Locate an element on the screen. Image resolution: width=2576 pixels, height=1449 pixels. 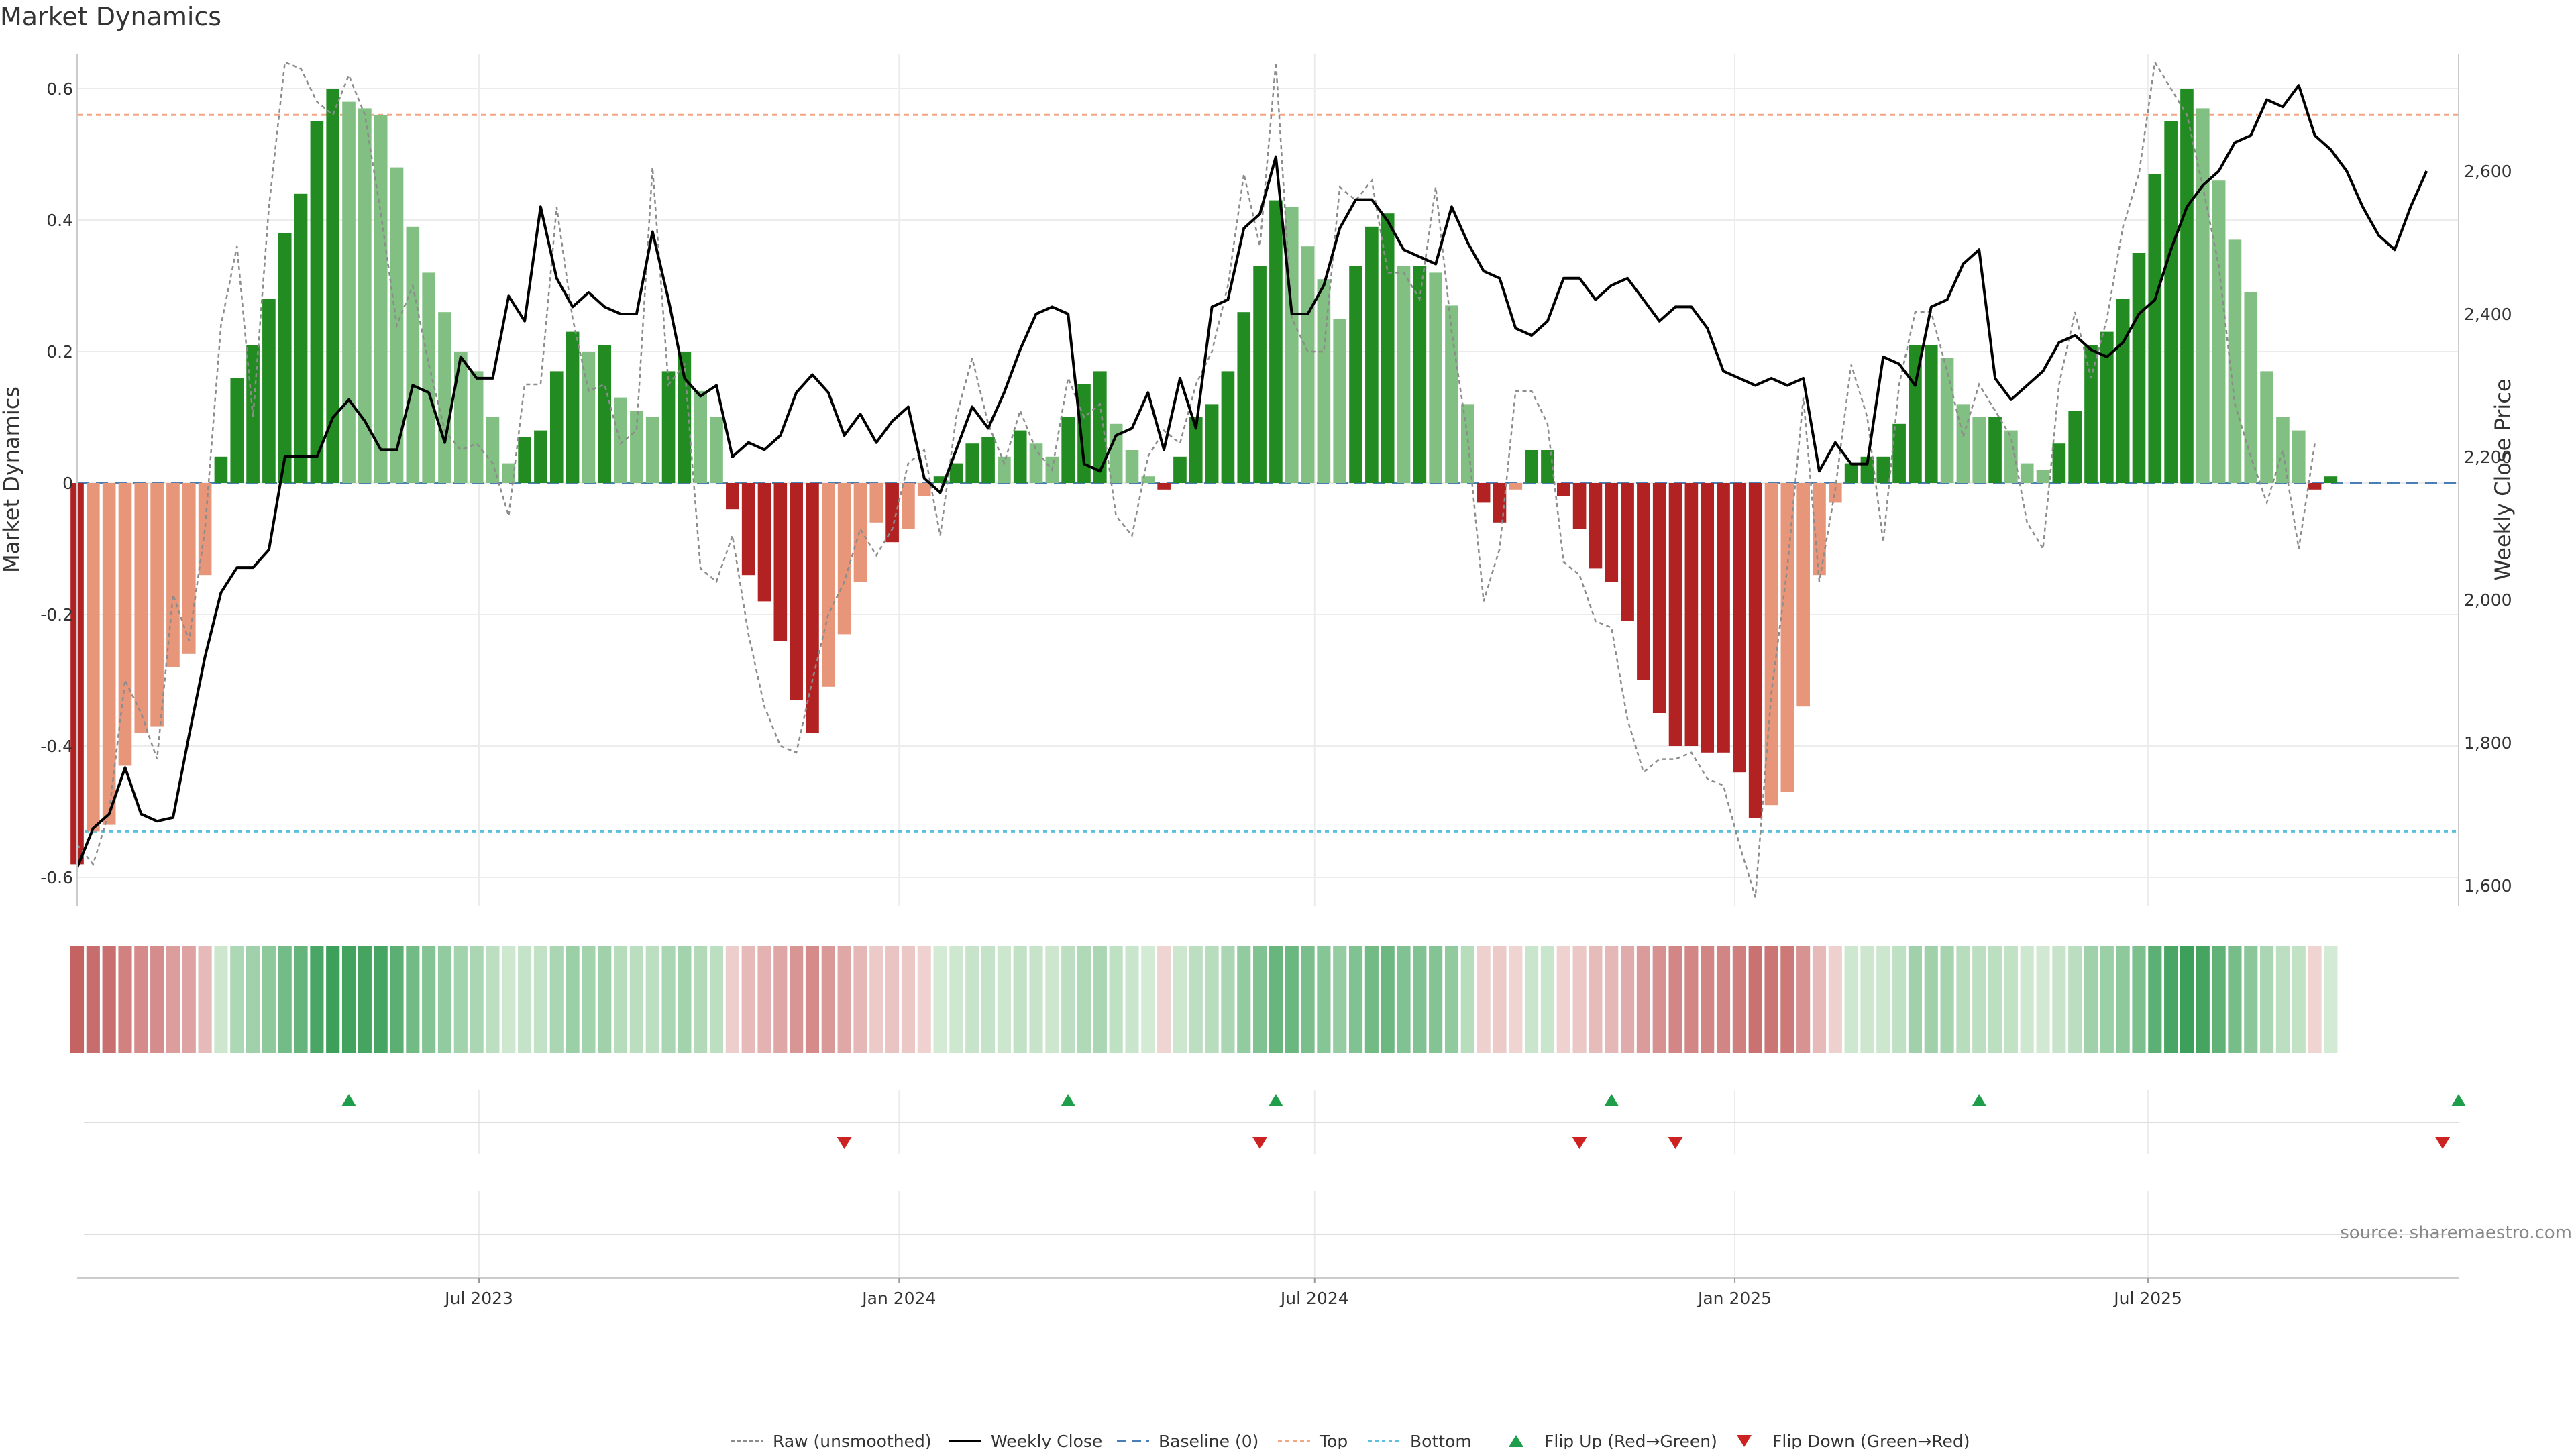
legend-label: Top is located at coordinates (1333, 1440).